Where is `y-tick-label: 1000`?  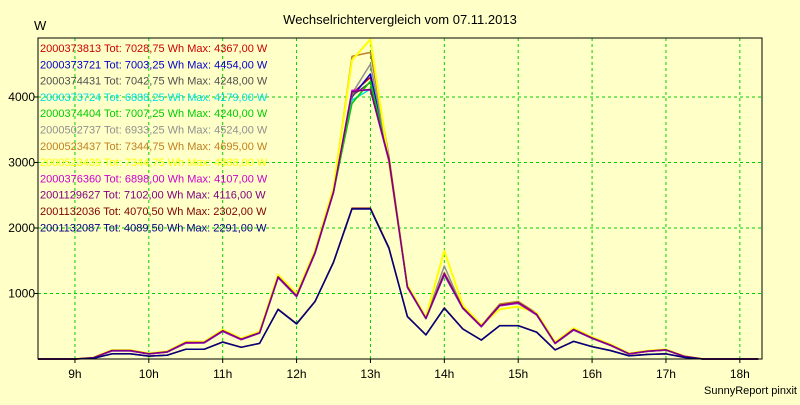 y-tick-label: 1000 is located at coordinates (21, 293).